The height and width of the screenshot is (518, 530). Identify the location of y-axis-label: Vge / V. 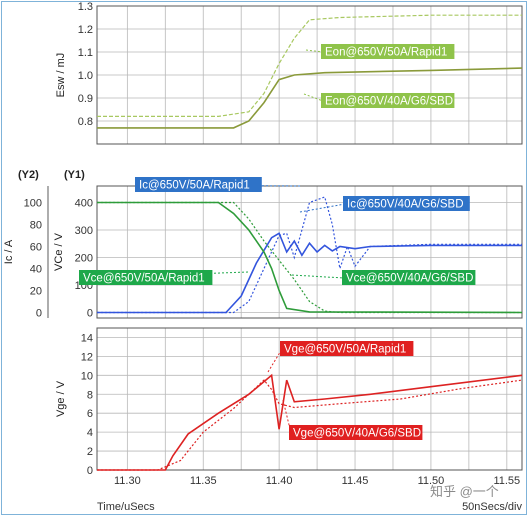
(61, 398).